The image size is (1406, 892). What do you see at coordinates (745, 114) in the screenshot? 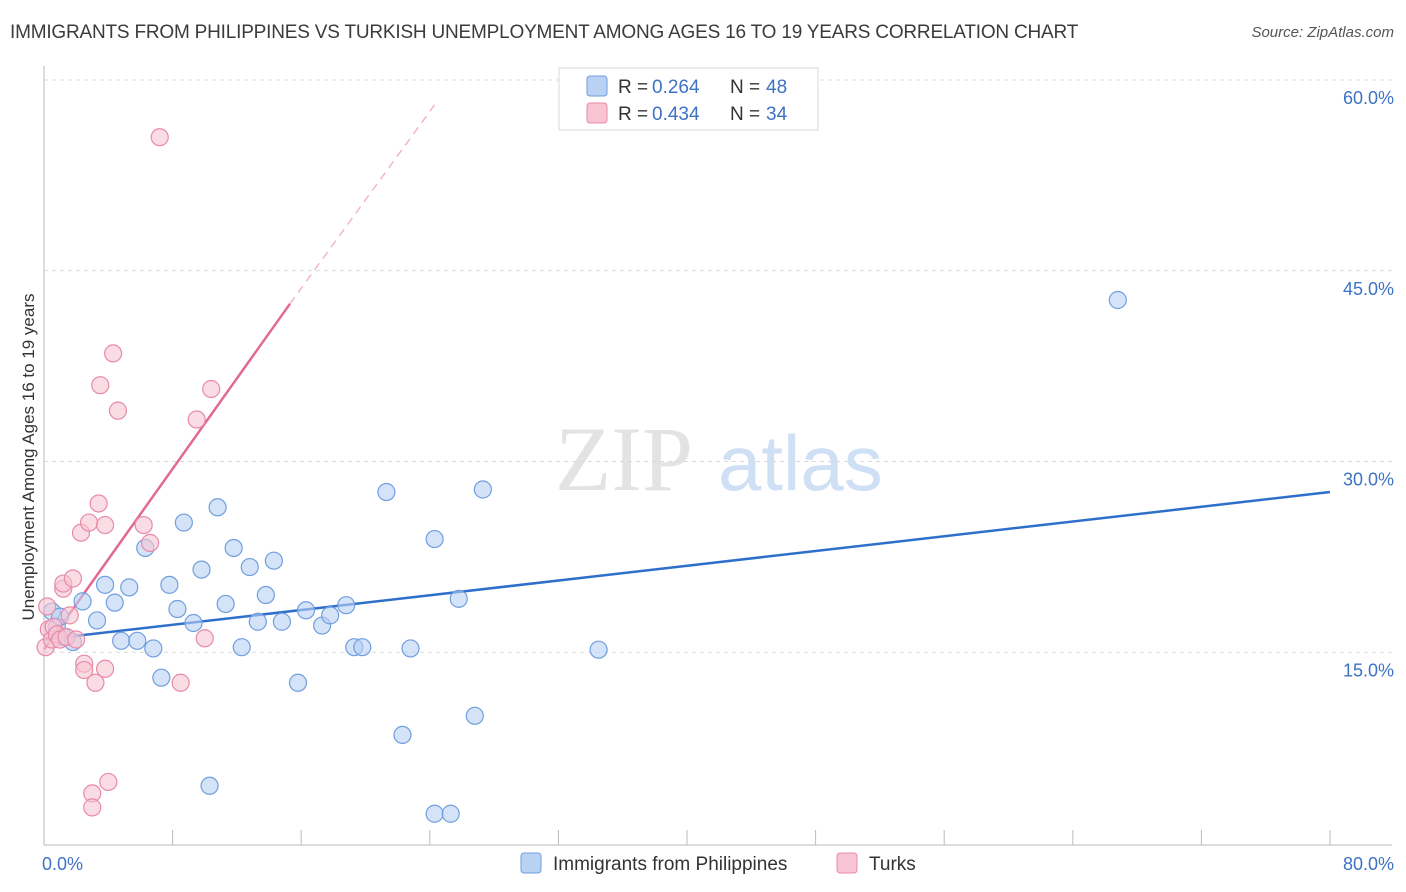
I see `legend-n-label-2: N =` at bounding box center [745, 114].